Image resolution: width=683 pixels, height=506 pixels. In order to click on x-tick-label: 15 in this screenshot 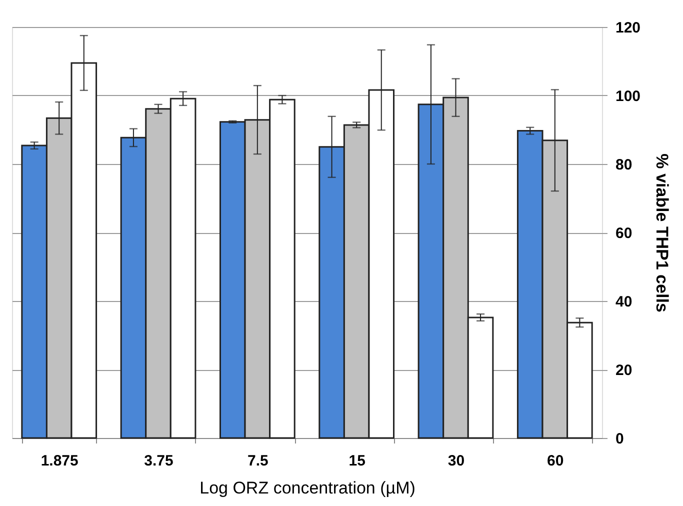, I will do `click(357, 461)`.